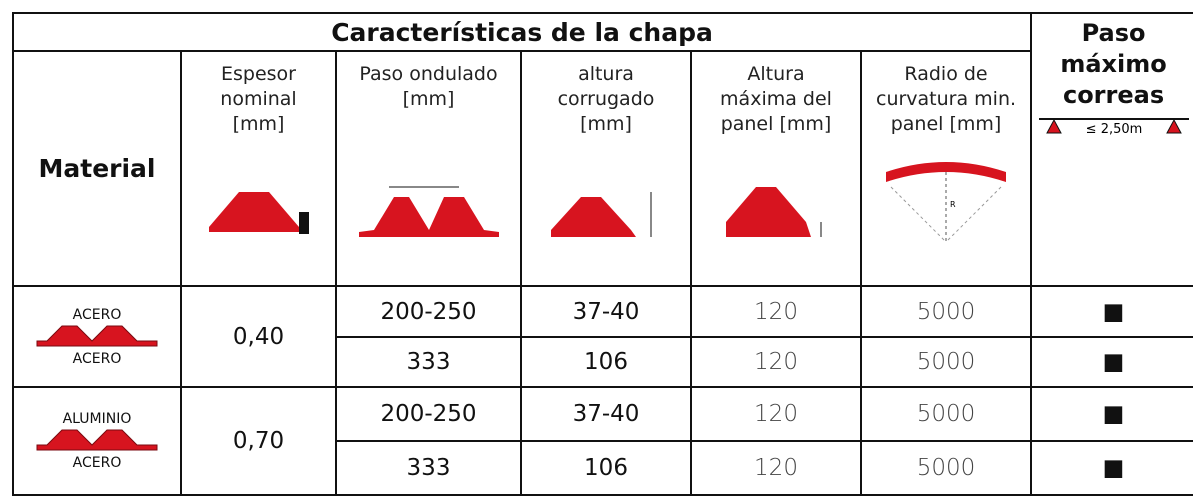 The height and width of the screenshot is (496, 1193). I want to click on span-icon: ≤ 2,50m, so click(1113, 127).